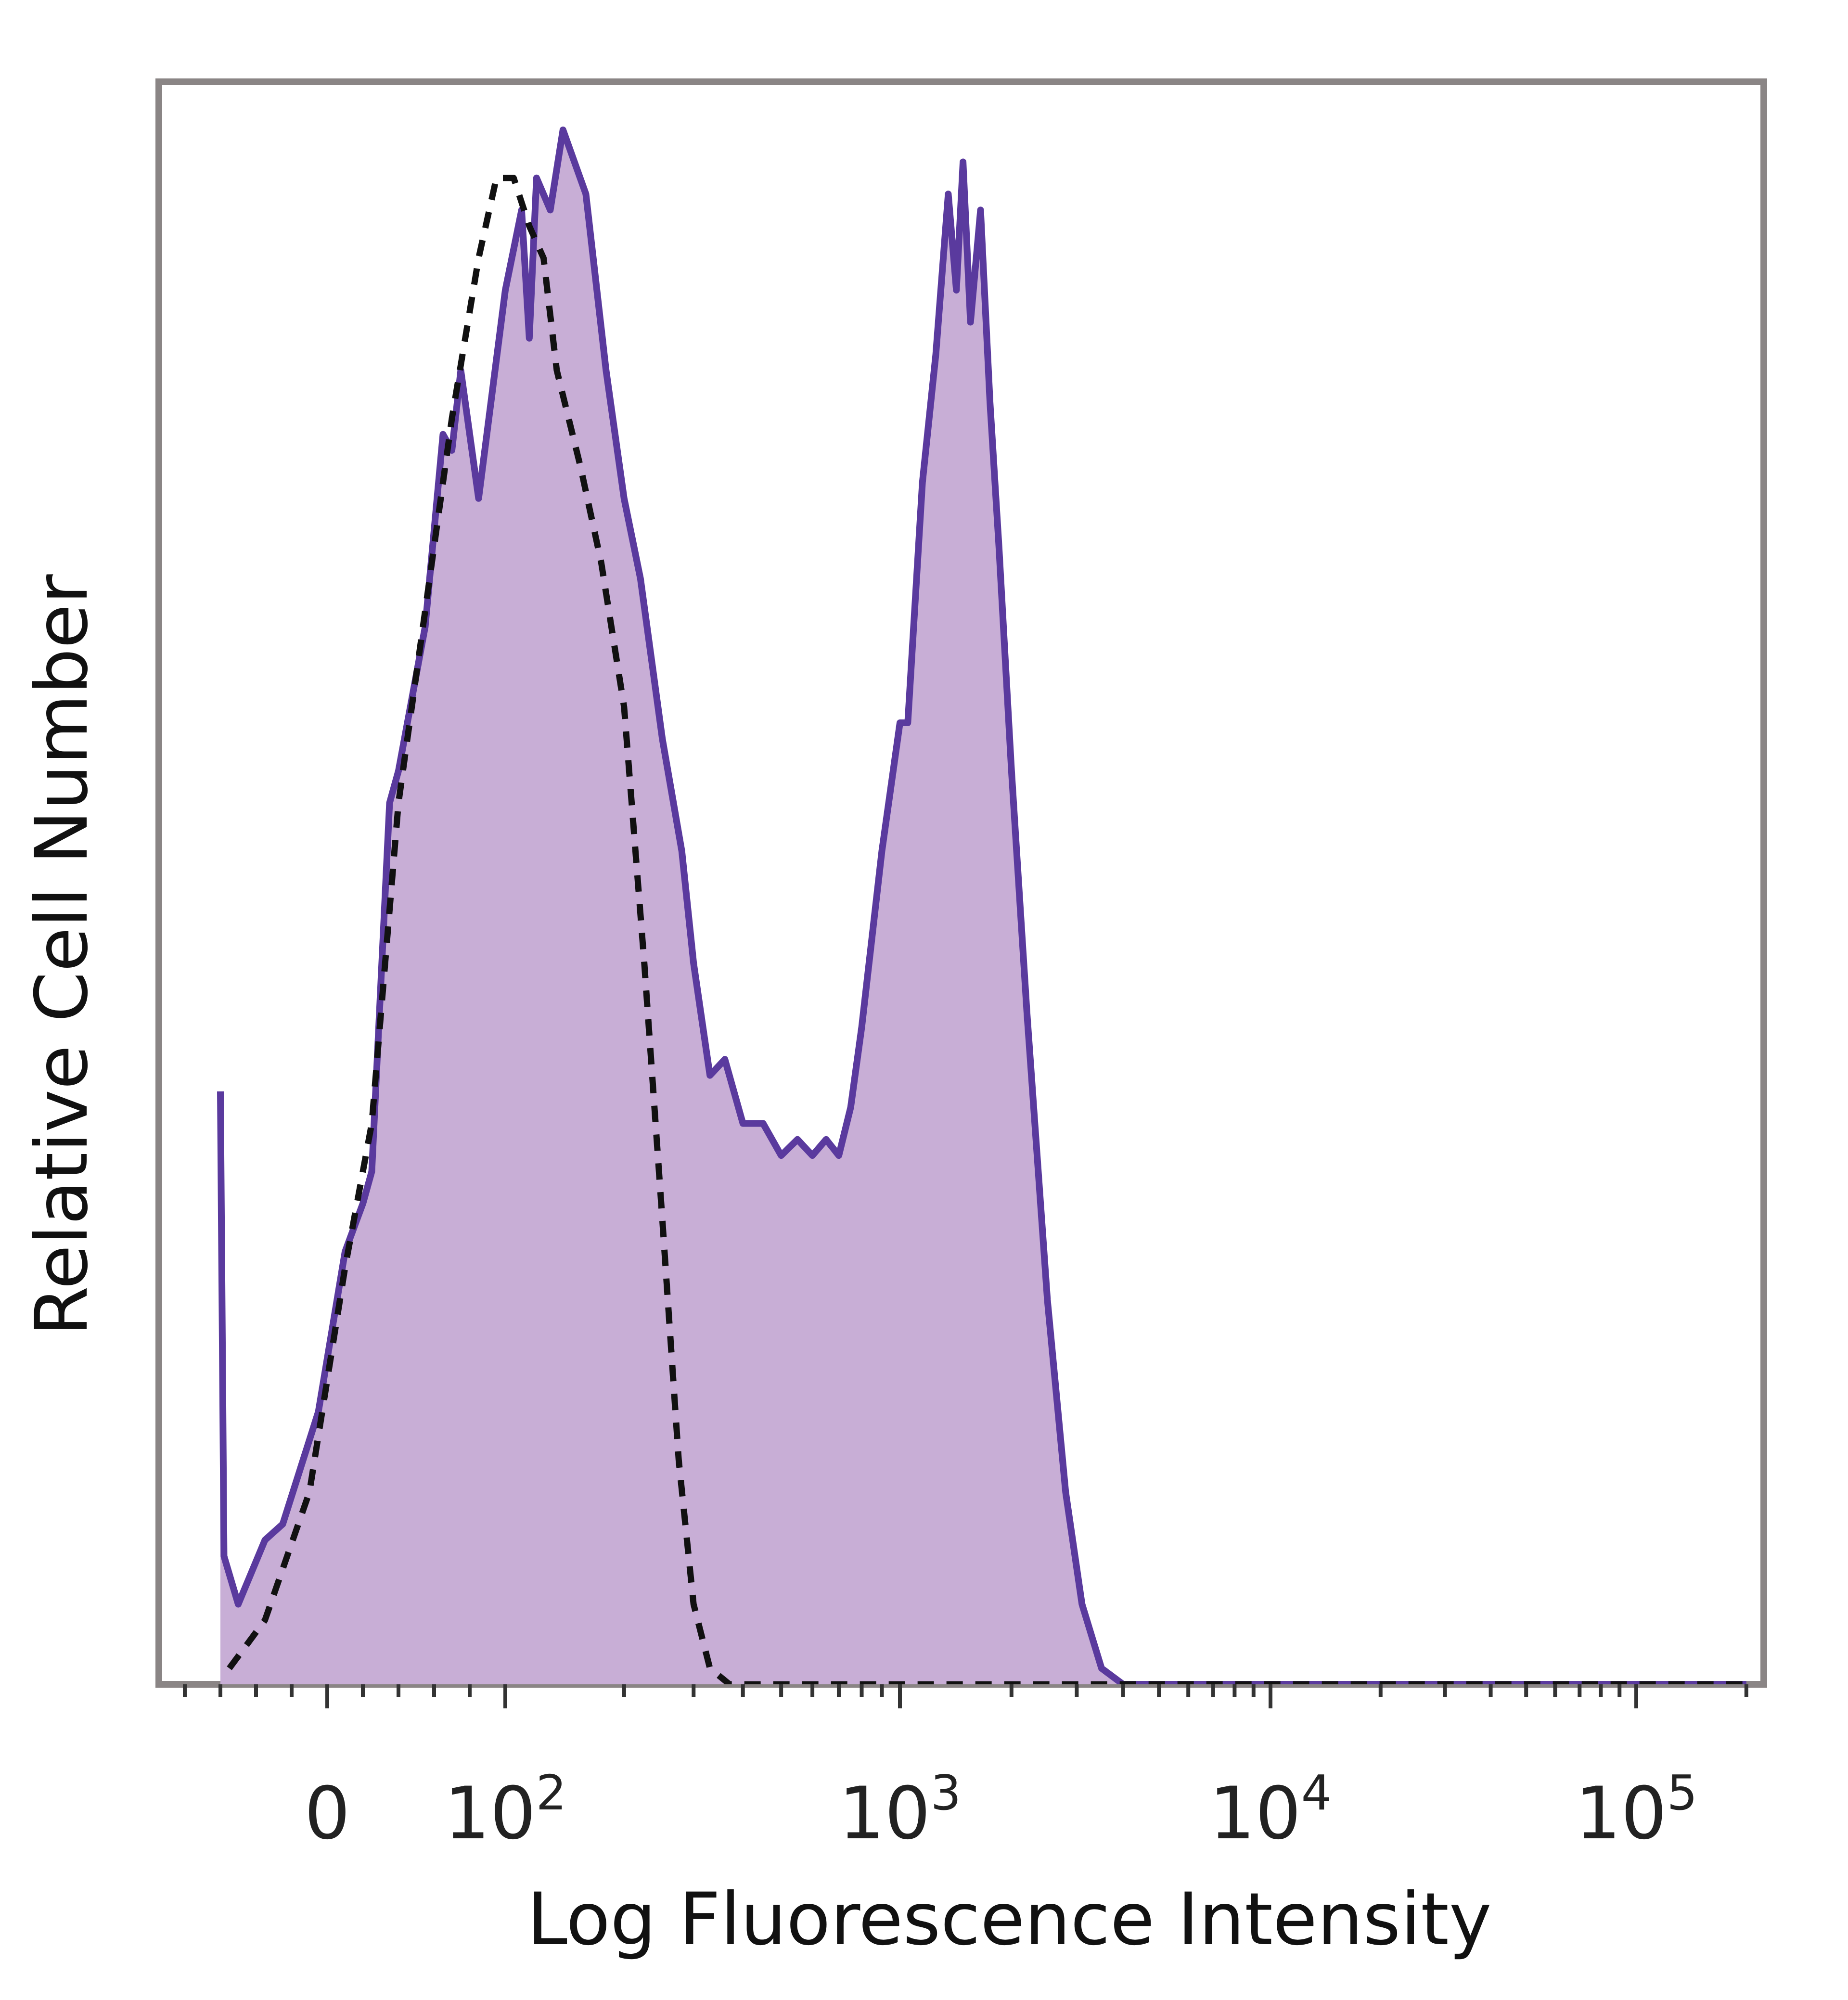 This screenshot has width=1848, height=2000. Describe the element at coordinates (62, 955) in the screenshot. I see `y-axis-title: Relative Cell Number` at that location.